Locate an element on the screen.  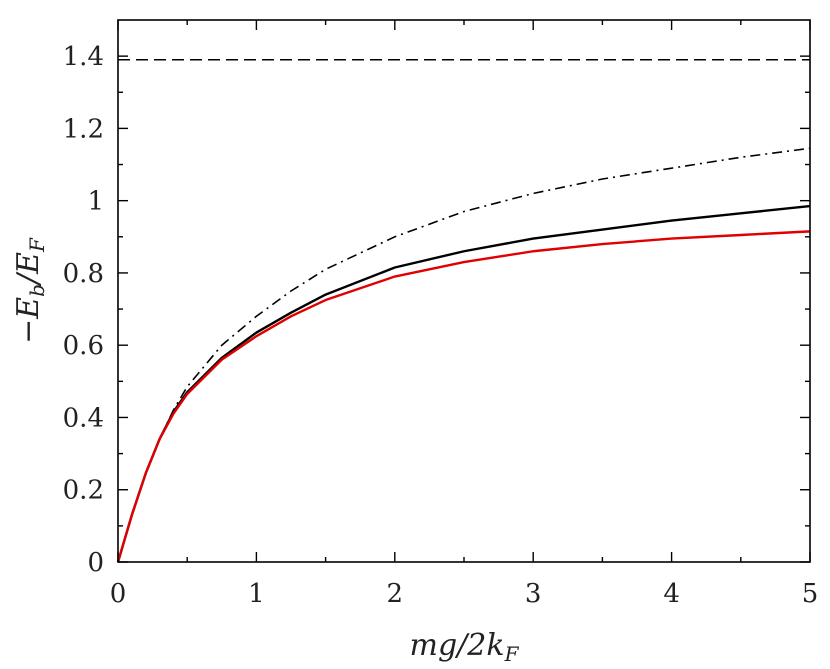
x-tick-label: 0 is located at coordinates (118, 594).